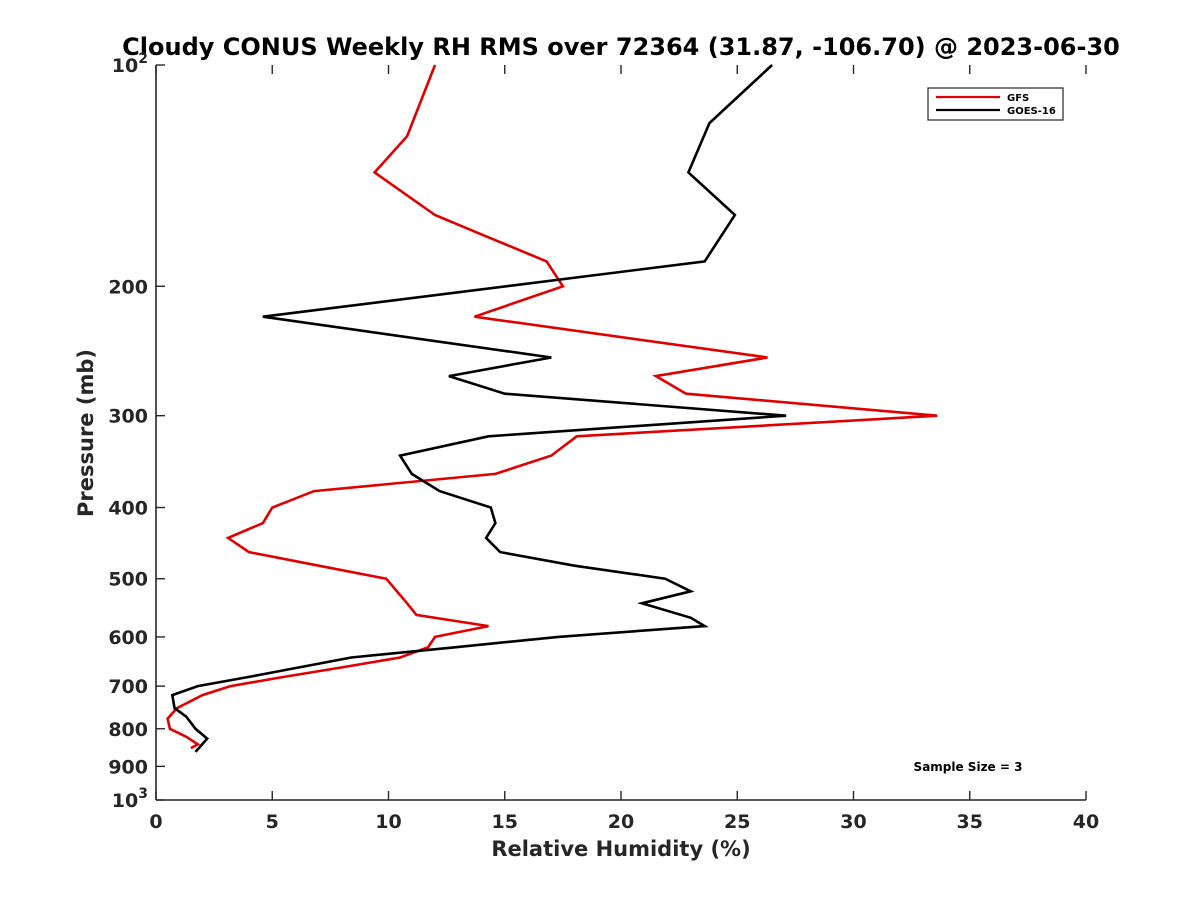  Describe the element at coordinates (130, 799) in the screenshot. I see `y-tick-label: 10³` at that location.